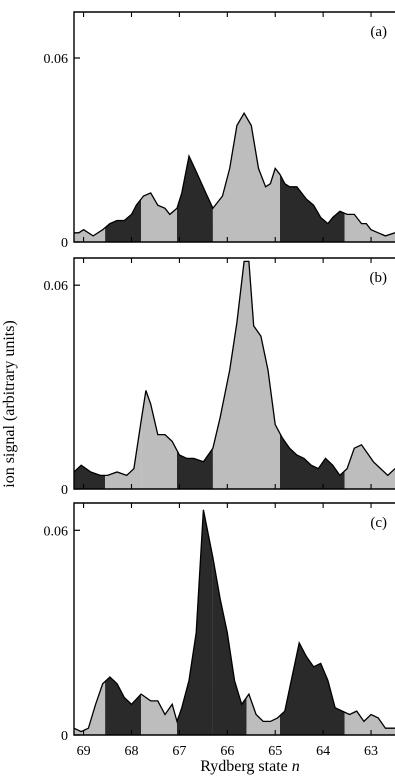  What do you see at coordinates (371, 751) in the screenshot?
I see `x-tick-label: 63` at bounding box center [371, 751].